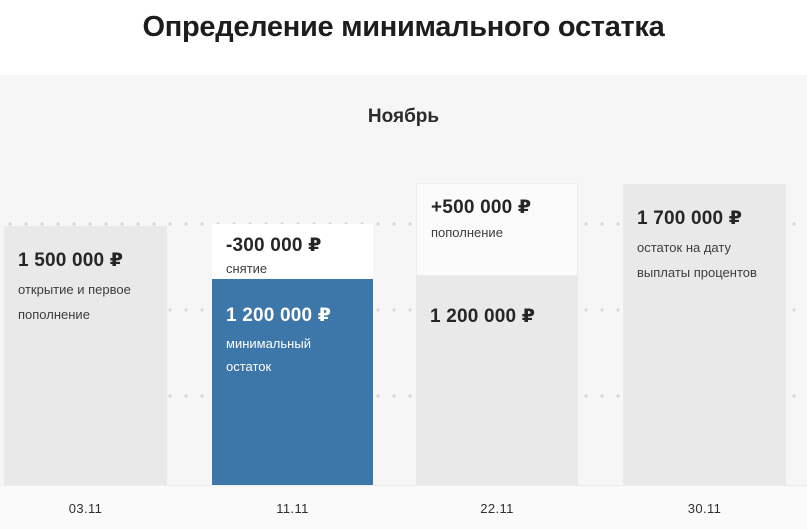 This screenshot has height=529, width=807. Describe the element at coordinates (704, 508) in the screenshot. I see `axis-label-30-11: 30.11` at that location.